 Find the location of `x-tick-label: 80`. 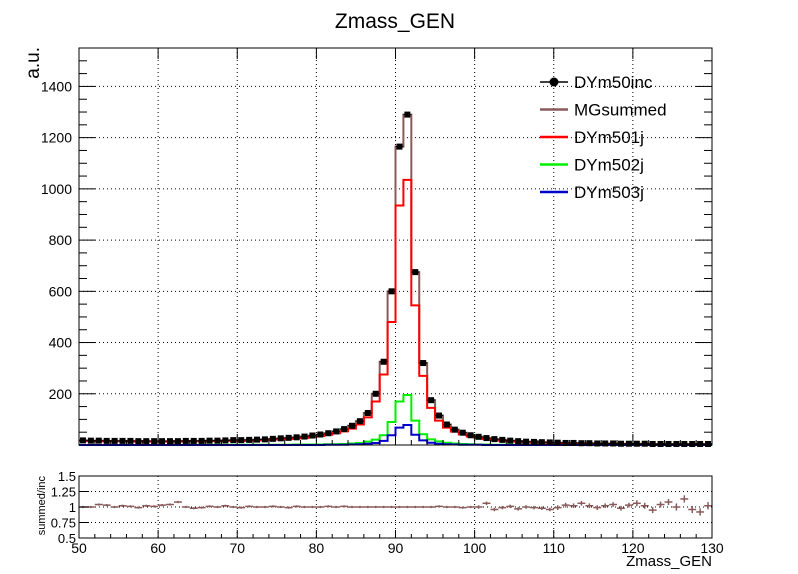

x-tick-label: 80 is located at coordinates (317, 548).